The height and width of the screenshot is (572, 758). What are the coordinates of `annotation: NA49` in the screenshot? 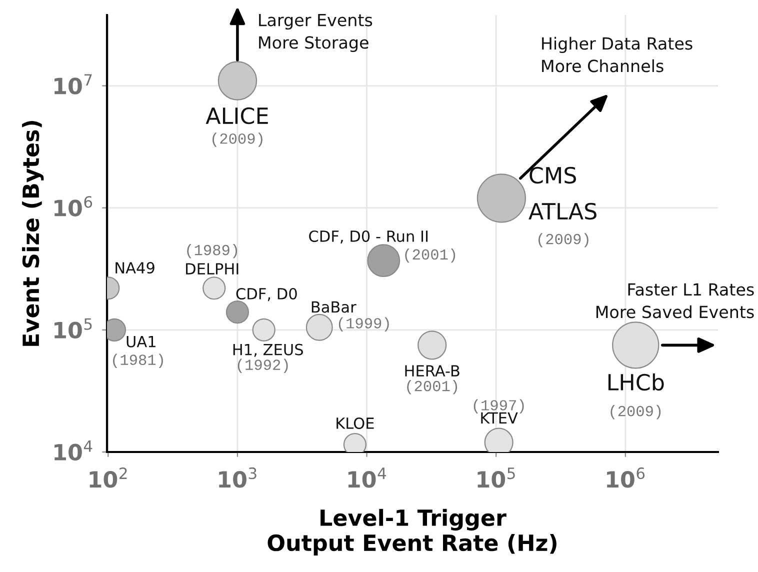 It's located at (135, 268).